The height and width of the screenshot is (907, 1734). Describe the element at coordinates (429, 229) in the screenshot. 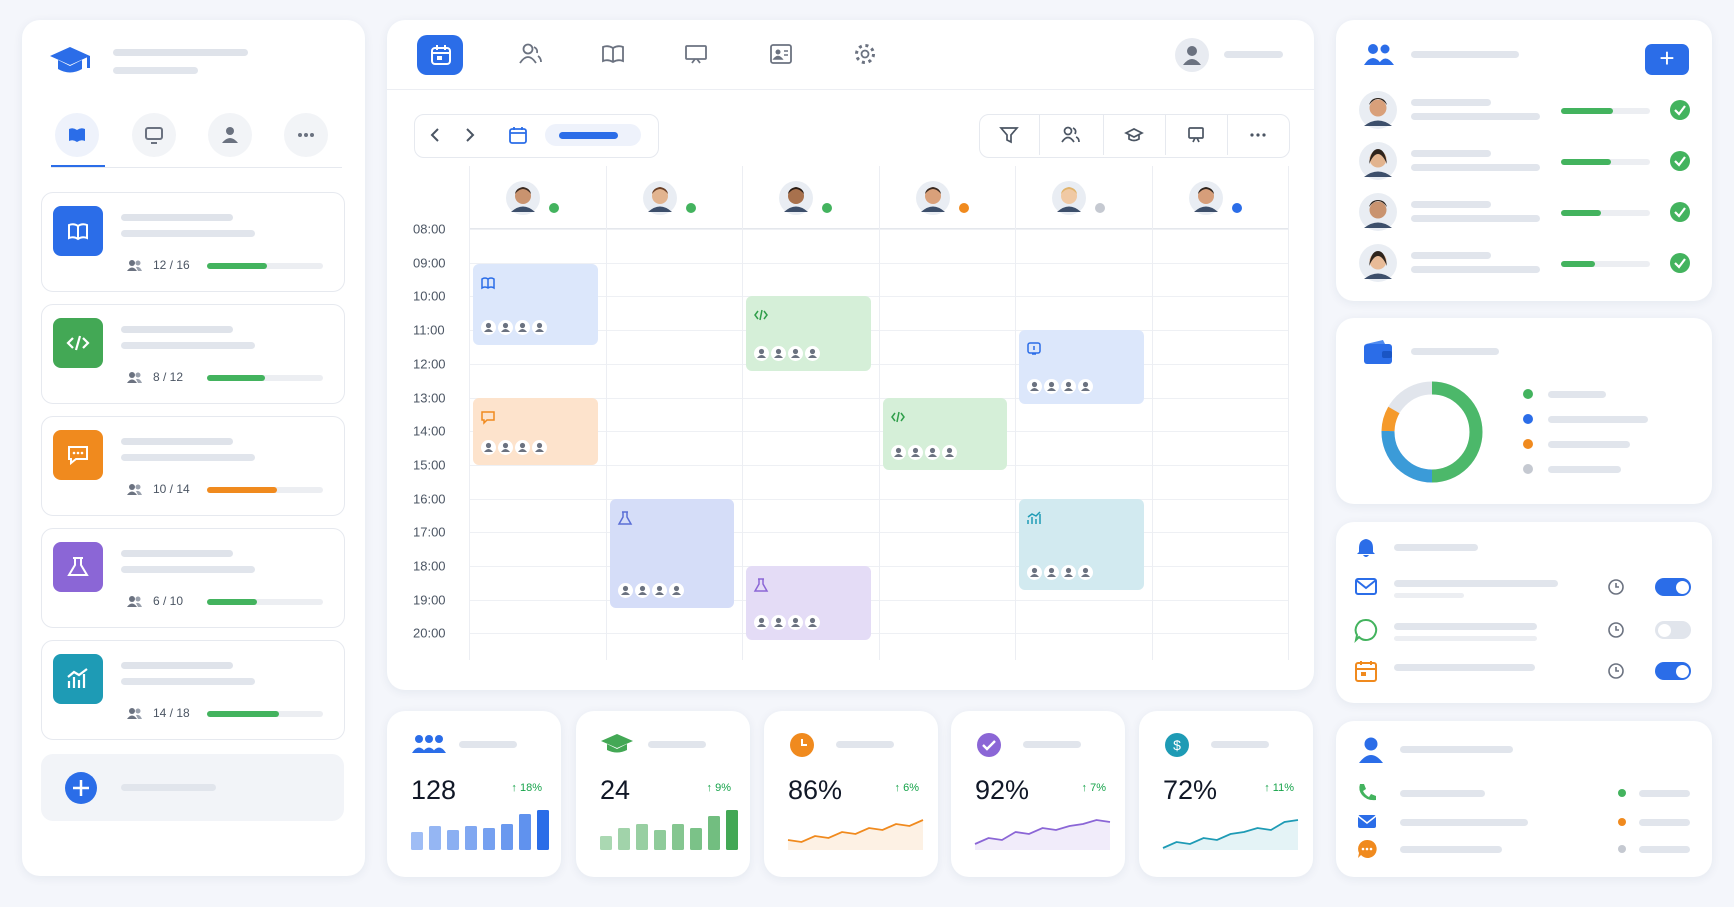

I see `time-label: 08:00` at that location.